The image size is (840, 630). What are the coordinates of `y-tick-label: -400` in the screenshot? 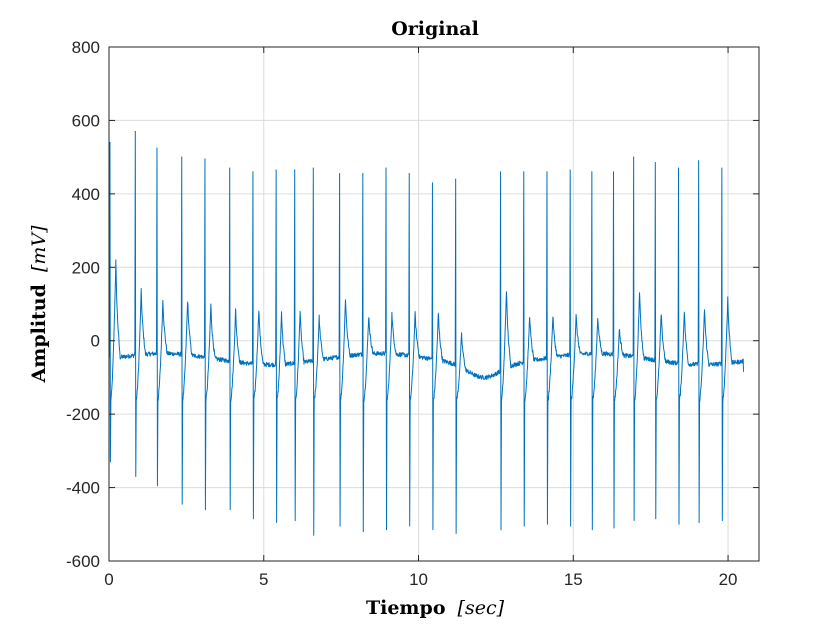 It's located at (83, 488).